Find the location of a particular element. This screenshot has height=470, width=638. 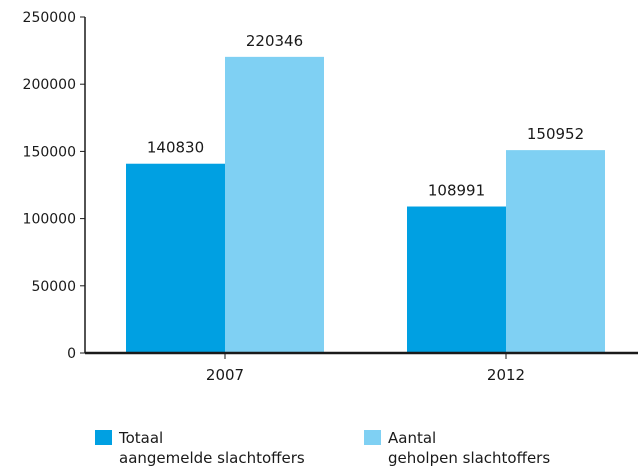

x-tick-label: 2007 is located at coordinates (225, 375).